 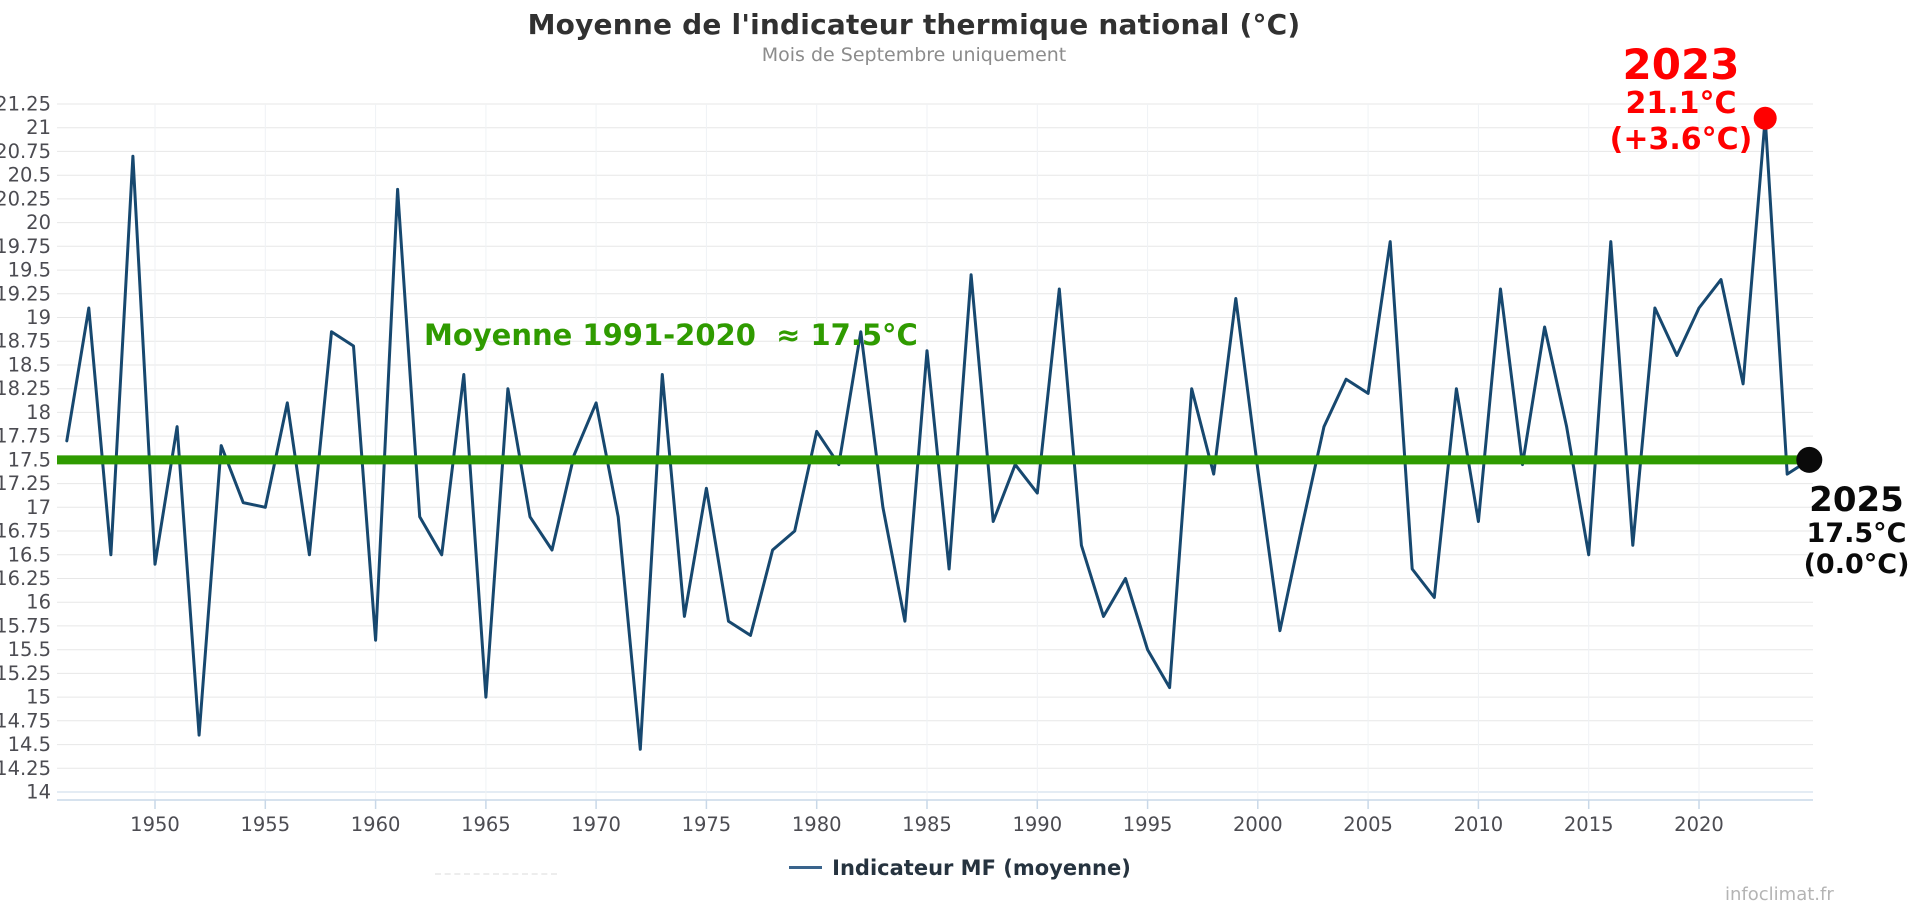 What do you see at coordinates (1856, 564) in the screenshot?
I see `annotation-2025-anomaly: (0.0°C)` at bounding box center [1856, 564].